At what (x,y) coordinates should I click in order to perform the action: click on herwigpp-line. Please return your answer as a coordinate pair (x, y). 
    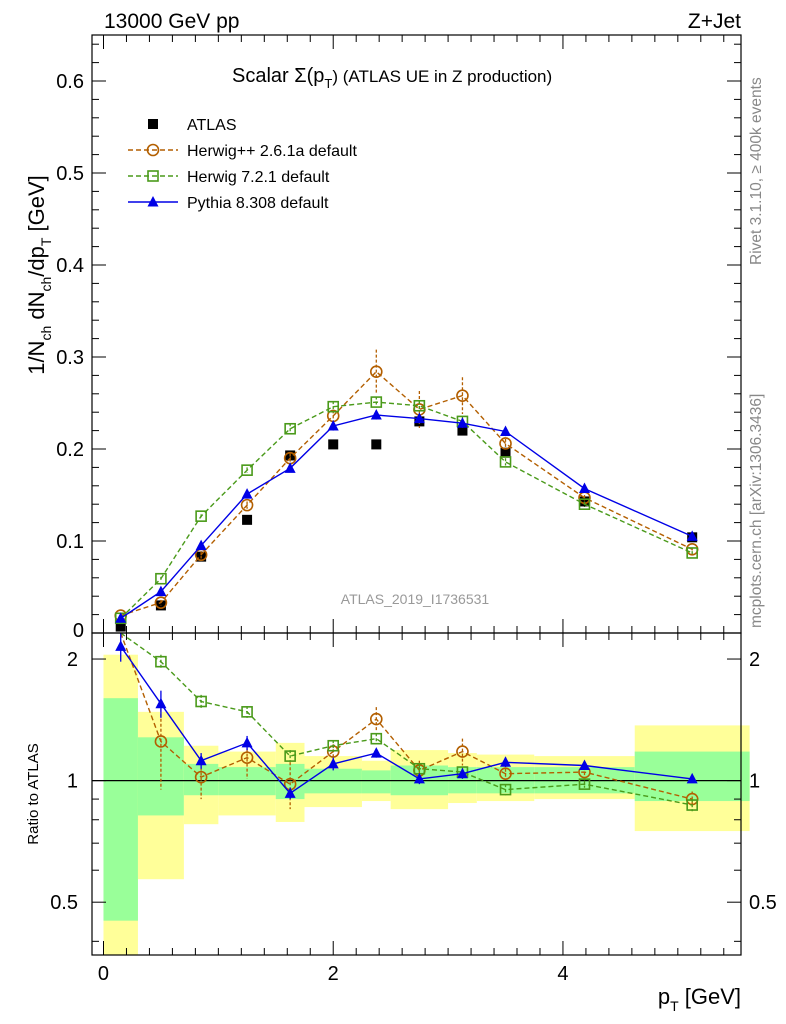
    Looking at the image, I should click on (406, 716).